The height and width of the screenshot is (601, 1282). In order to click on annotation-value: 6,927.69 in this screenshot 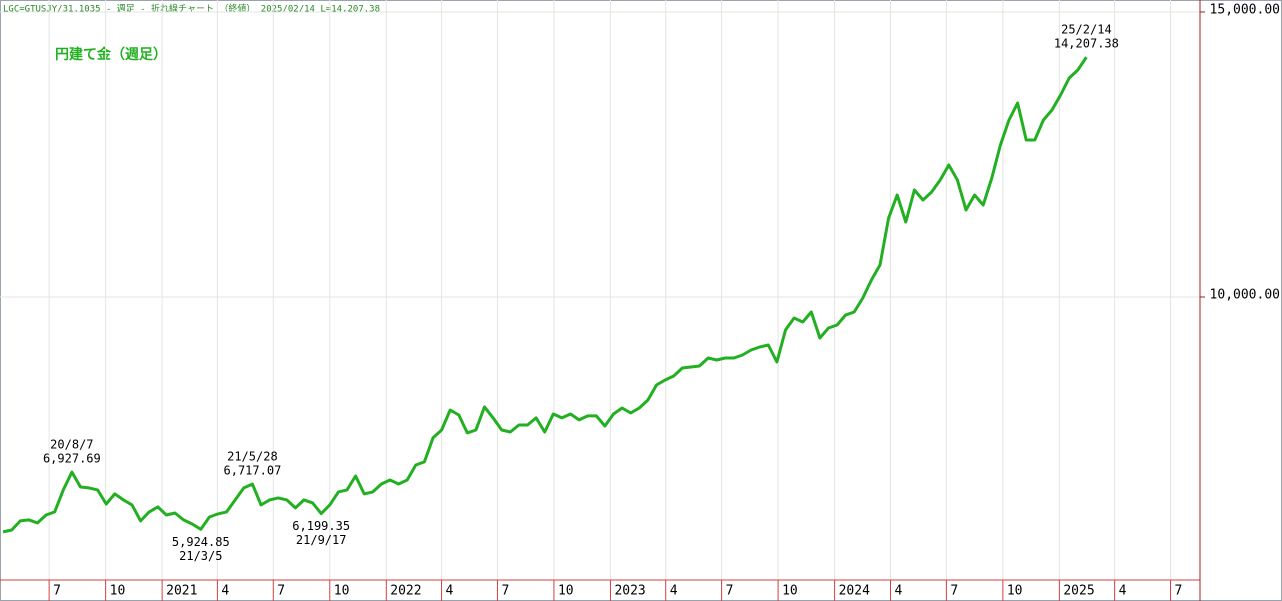, I will do `click(72, 459)`.